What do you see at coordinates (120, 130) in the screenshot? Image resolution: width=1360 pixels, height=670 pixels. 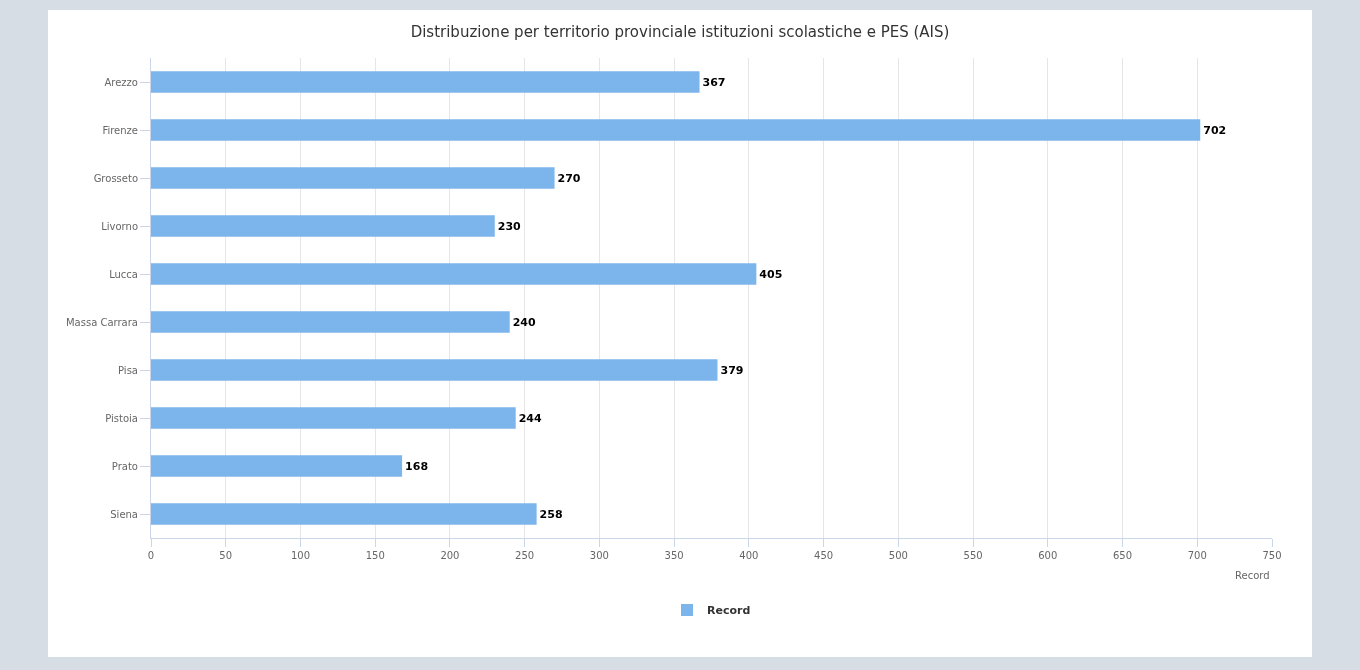 I see `y-tick-label: Firenze` at bounding box center [120, 130].